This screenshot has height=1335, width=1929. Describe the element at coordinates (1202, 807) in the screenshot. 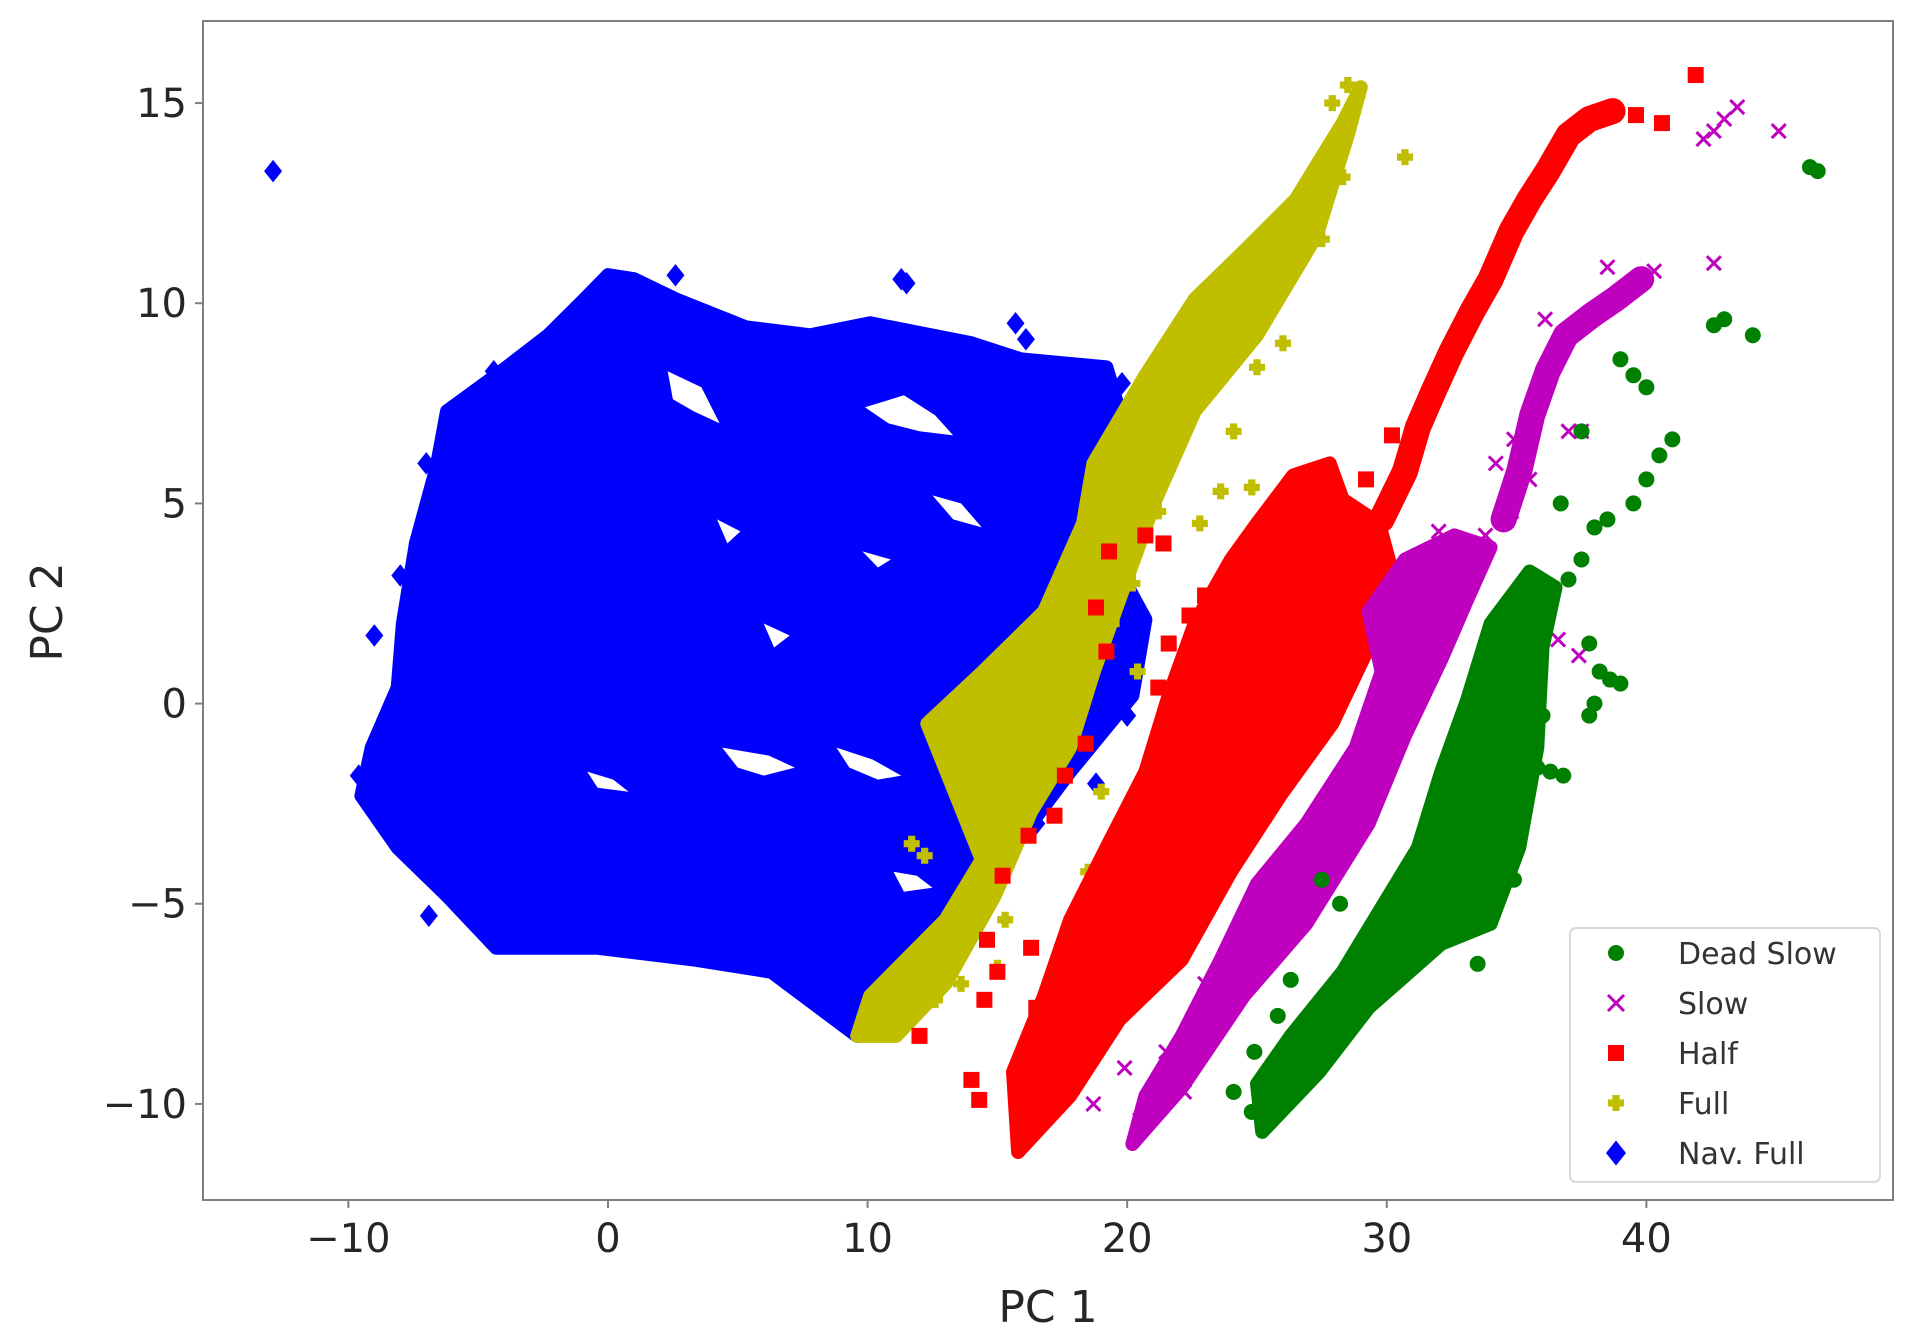

I see `series-half-density-region` at that location.